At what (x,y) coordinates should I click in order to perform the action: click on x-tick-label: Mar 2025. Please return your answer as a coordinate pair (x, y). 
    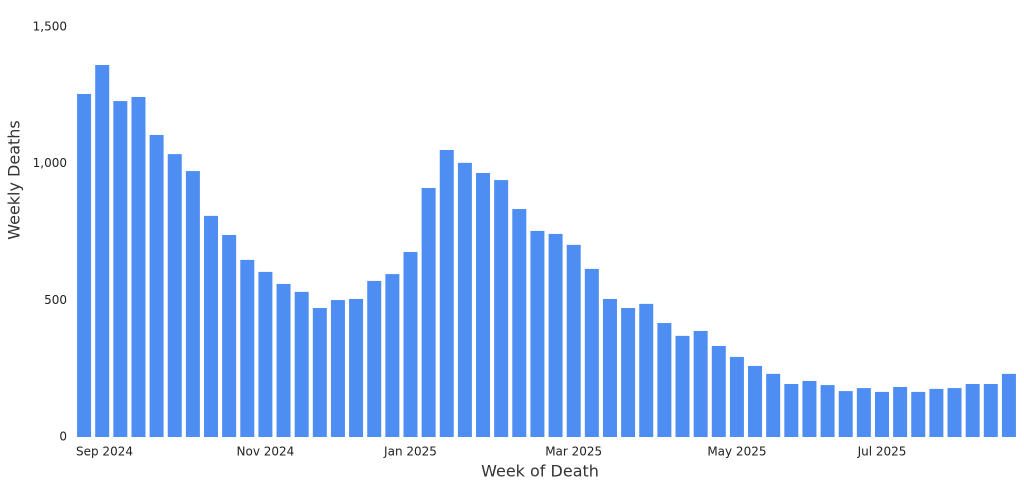
    Looking at the image, I should click on (573, 452).